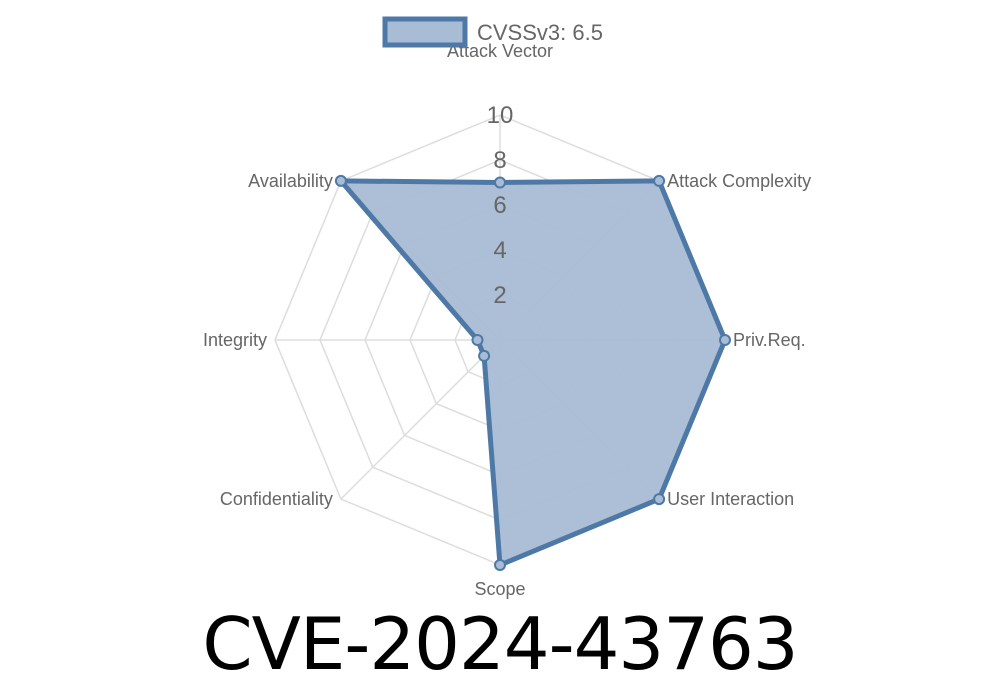 The width and height of the screenshot is (1000, 700). I want to click on category-label: Attack Complexity, so click(739, 181).